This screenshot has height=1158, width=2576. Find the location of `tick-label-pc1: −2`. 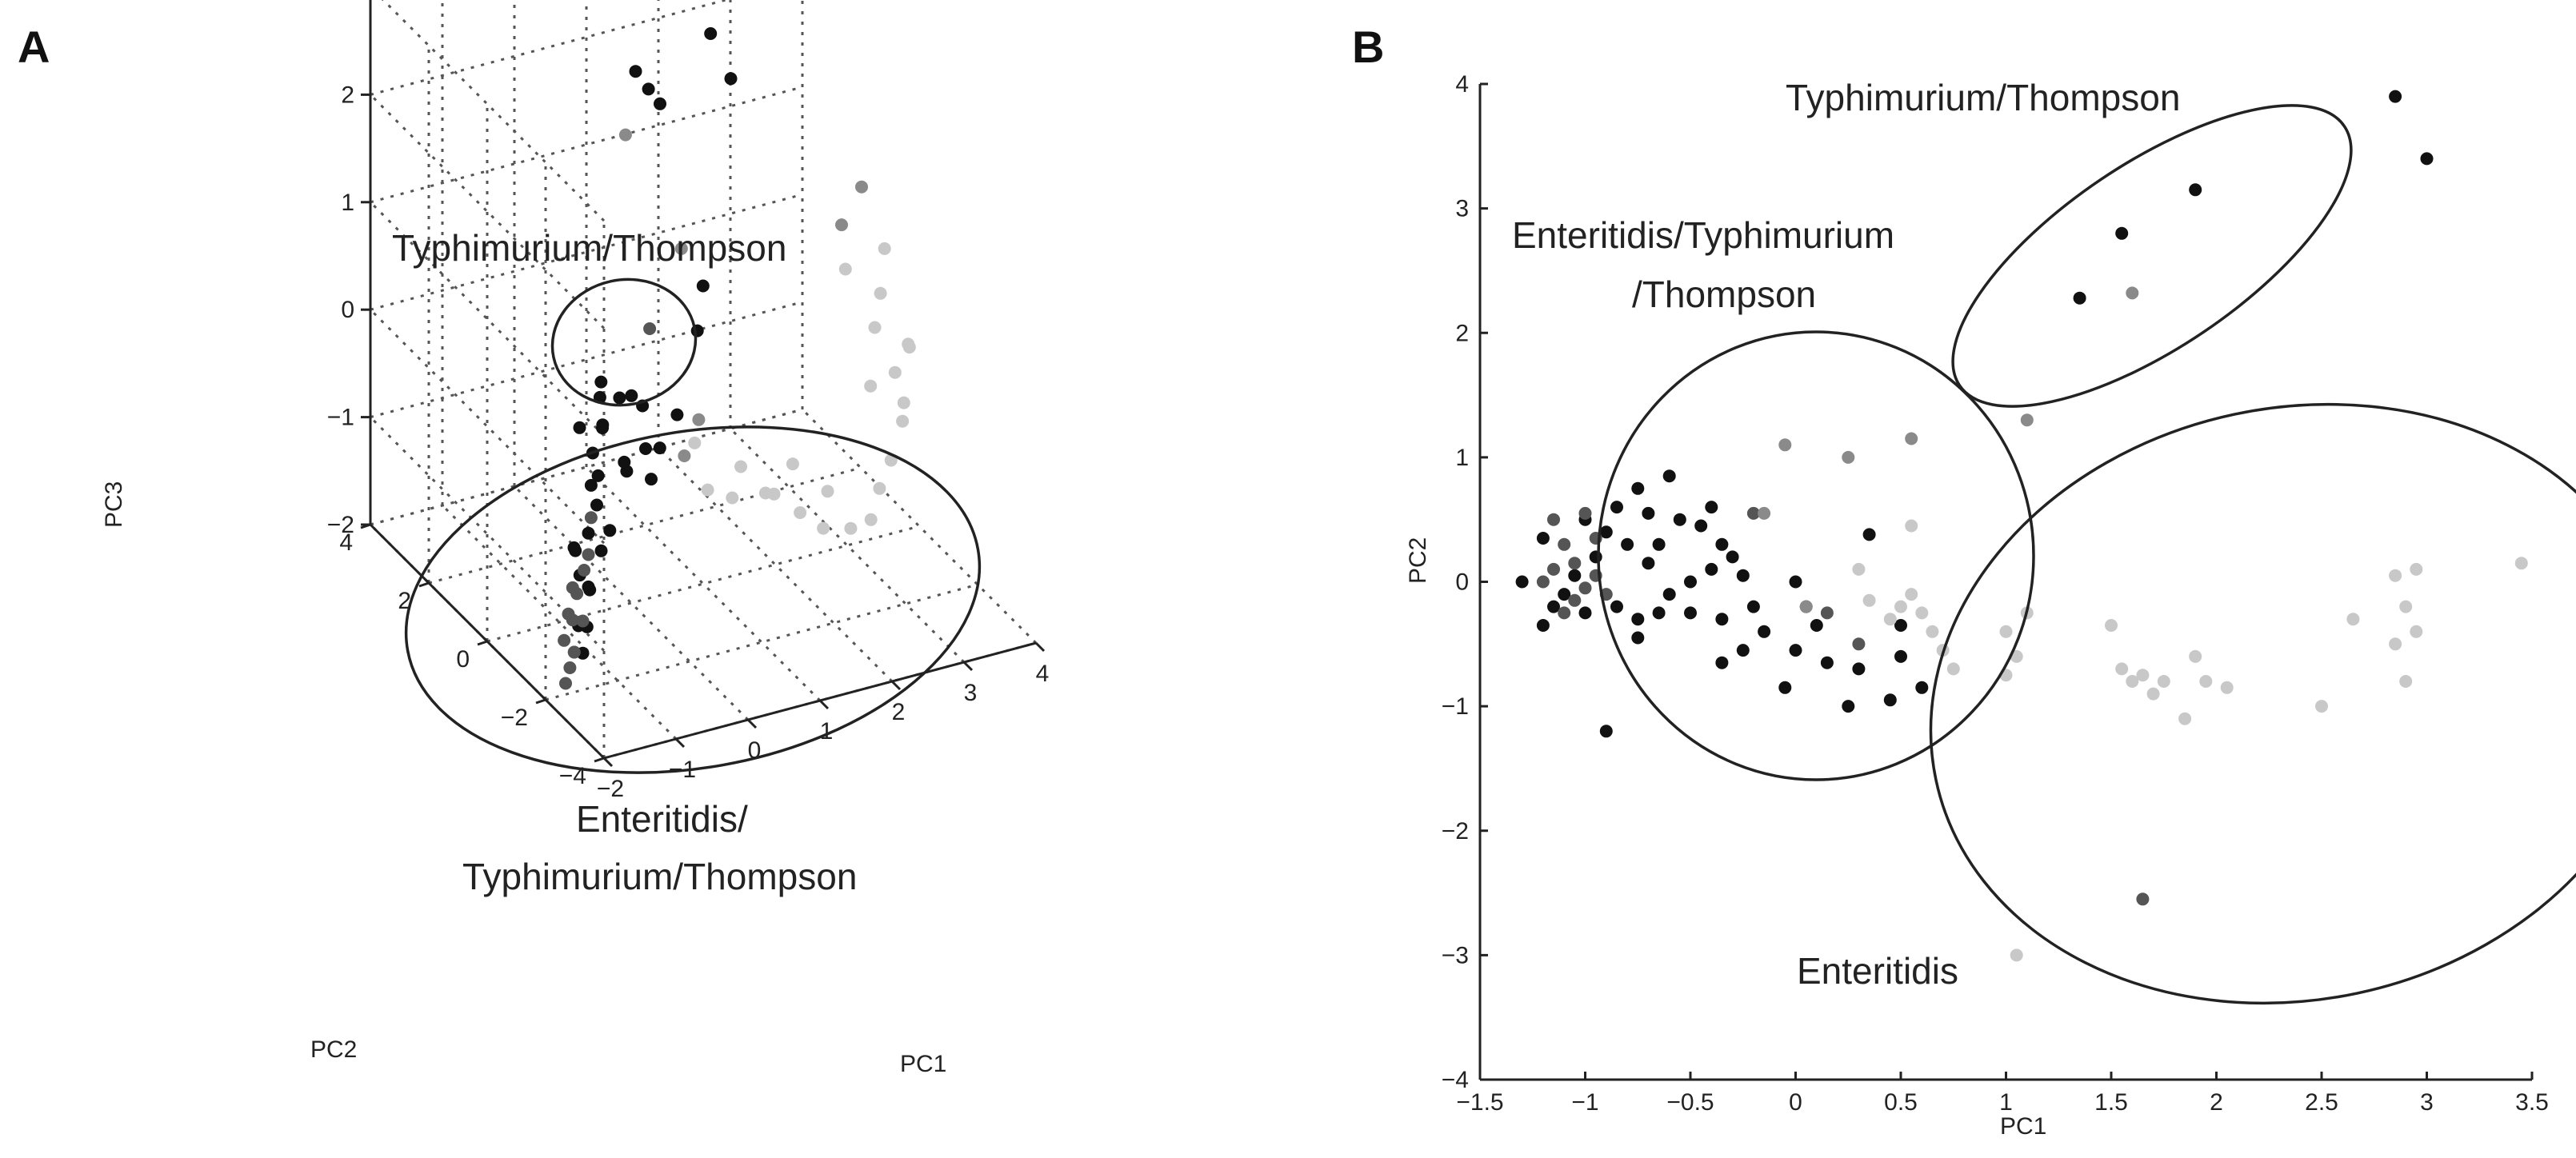

tick-label-pc1: −2 is located at coordinates (610, 789).